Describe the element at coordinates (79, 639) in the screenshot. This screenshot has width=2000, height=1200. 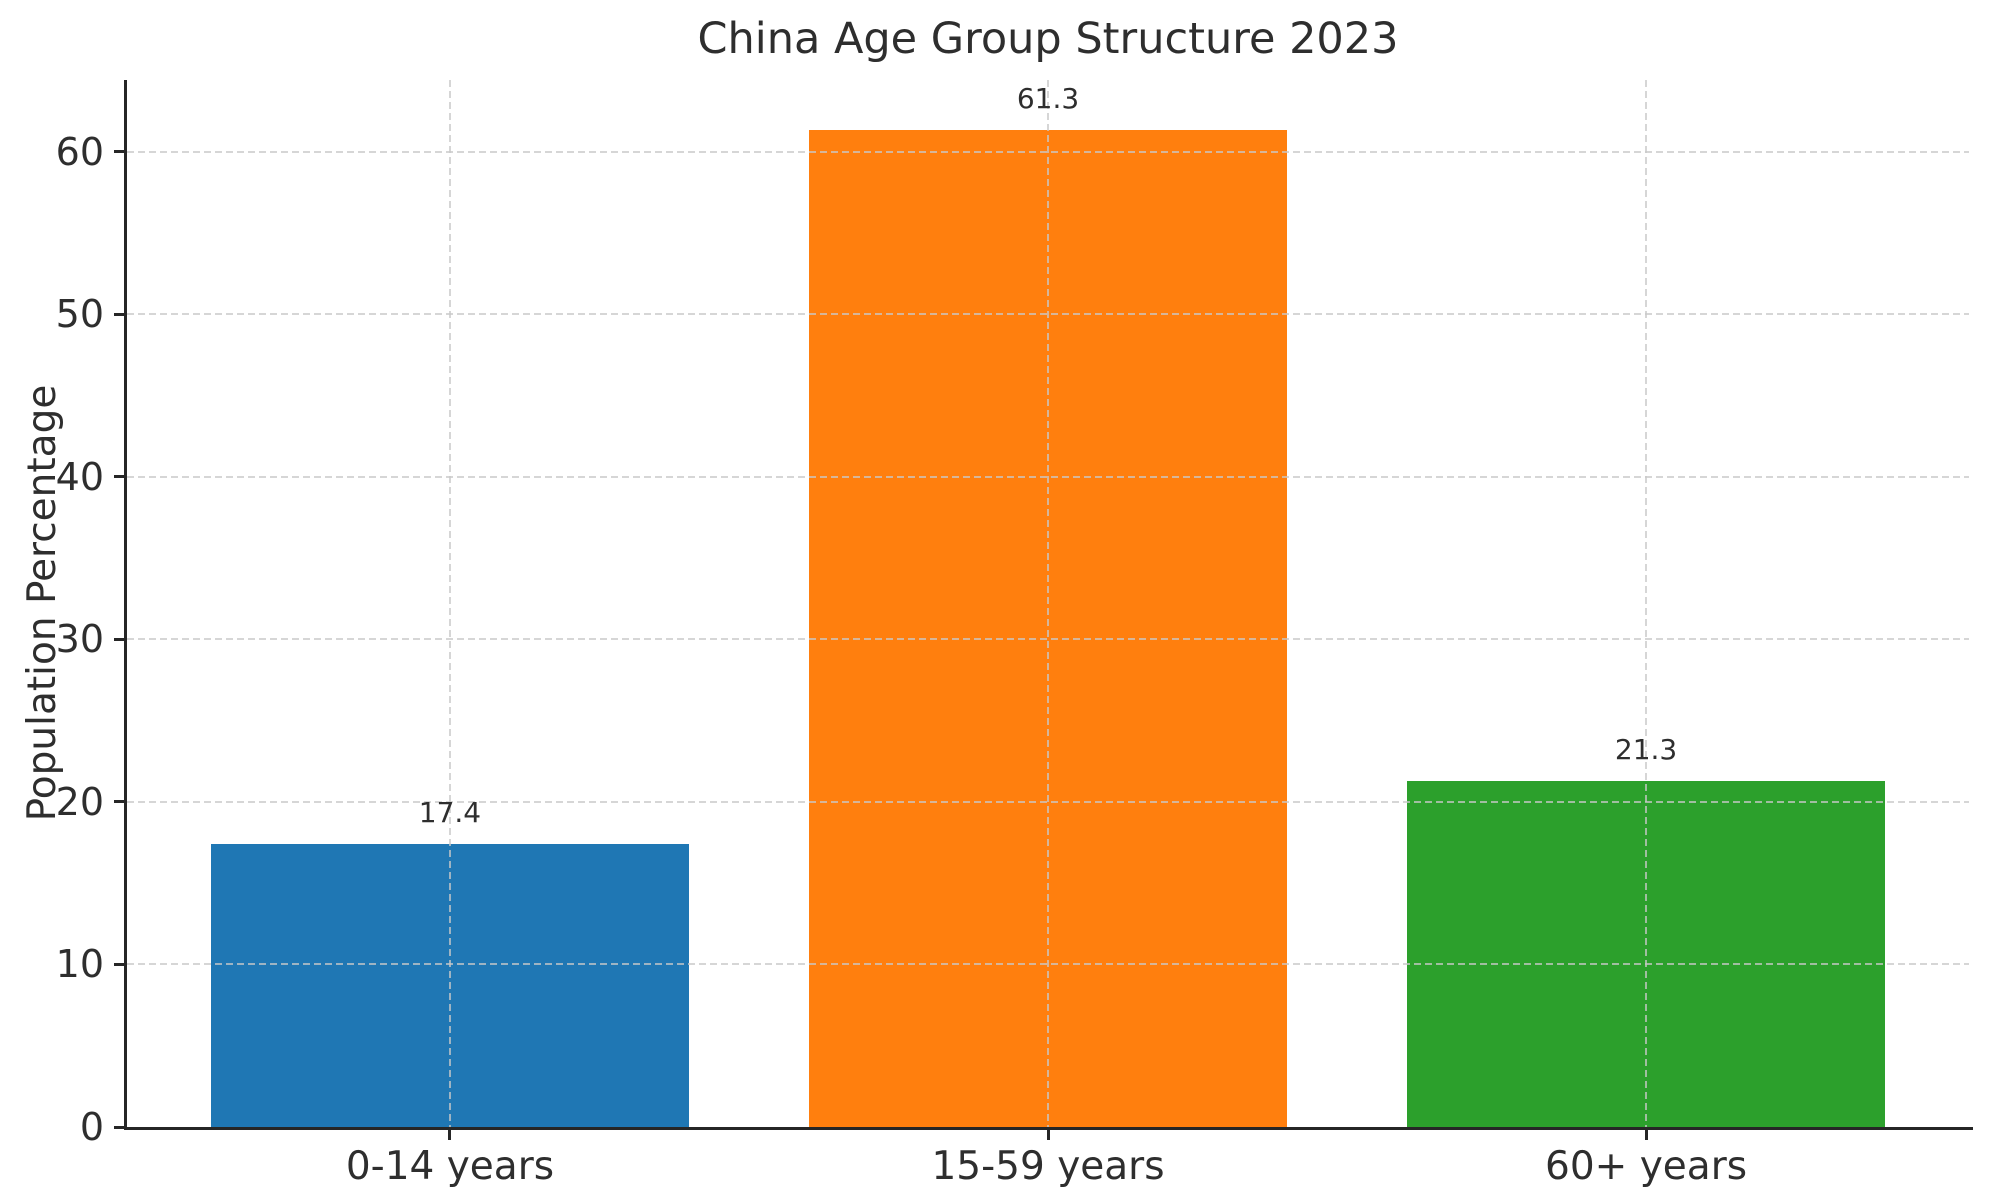
I see `y-tick-label: 30` at that location.